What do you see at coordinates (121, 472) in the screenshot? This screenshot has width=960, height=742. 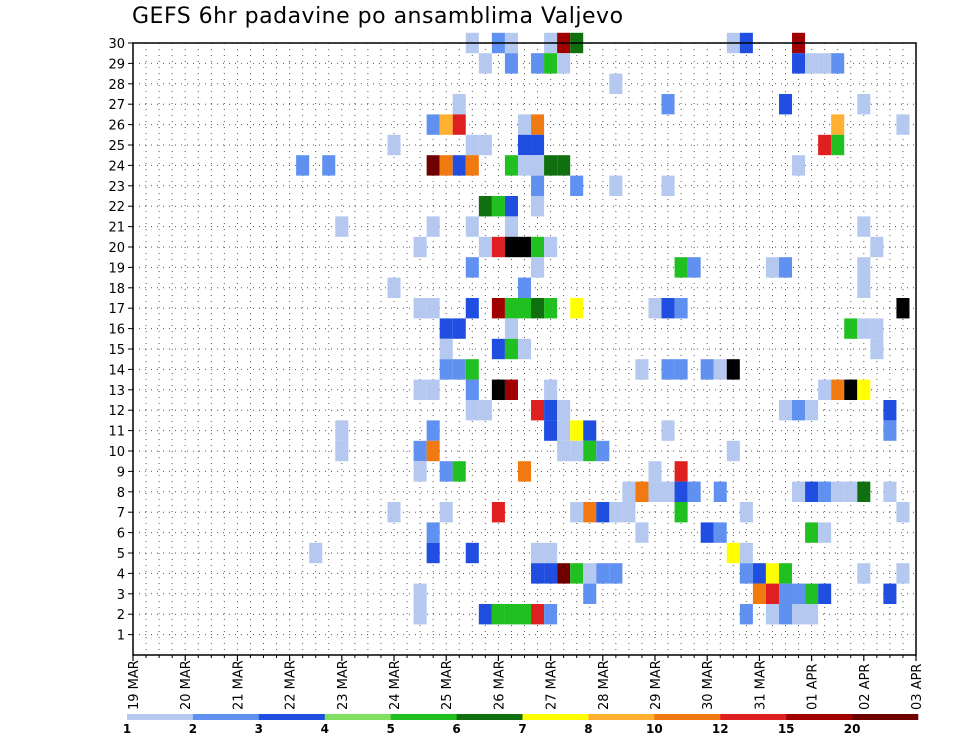 I see `y-tick-label: 9` at bounding box center [121, 472].